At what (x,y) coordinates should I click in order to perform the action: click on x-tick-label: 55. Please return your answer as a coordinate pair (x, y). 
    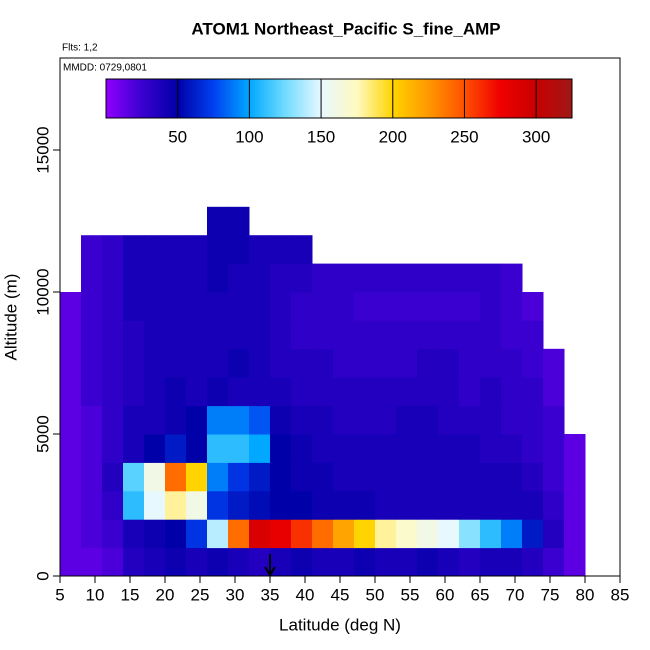
    Looking at the image, I should click on (410, 594).